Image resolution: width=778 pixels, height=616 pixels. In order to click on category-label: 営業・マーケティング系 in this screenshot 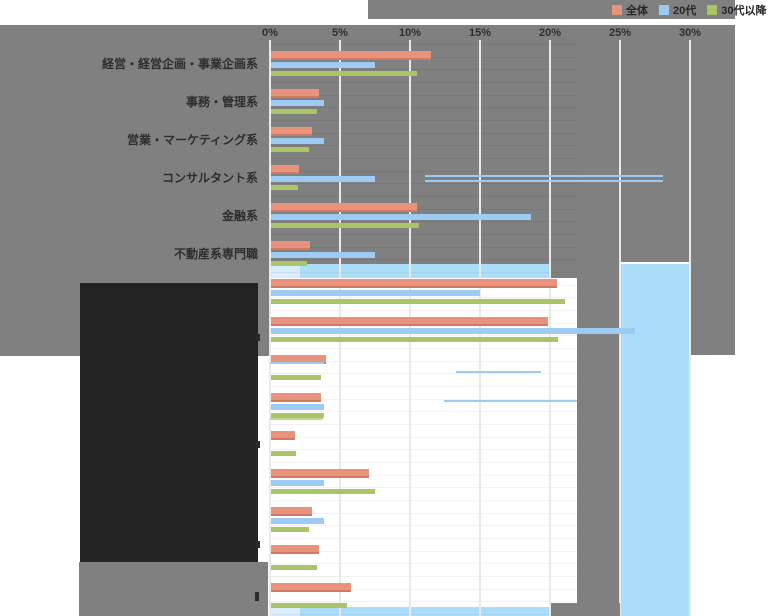, I will do `click(192, 140)`.